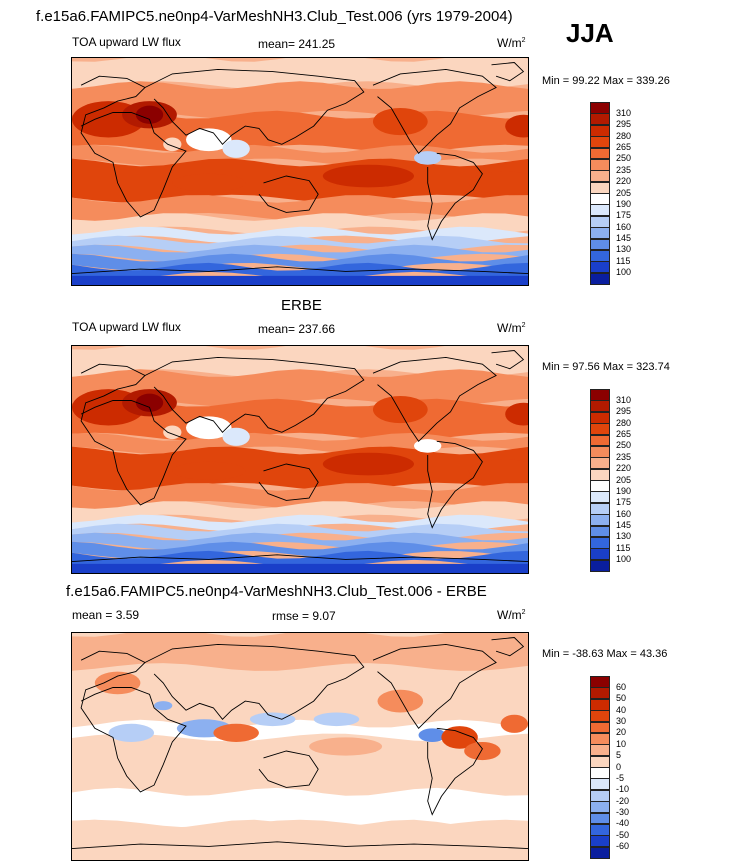 The height and width of the screenshot is (866, 733). I want to click on panel-3-minmax: Min = -38.63 Max = 43.36, so click(605, 654).